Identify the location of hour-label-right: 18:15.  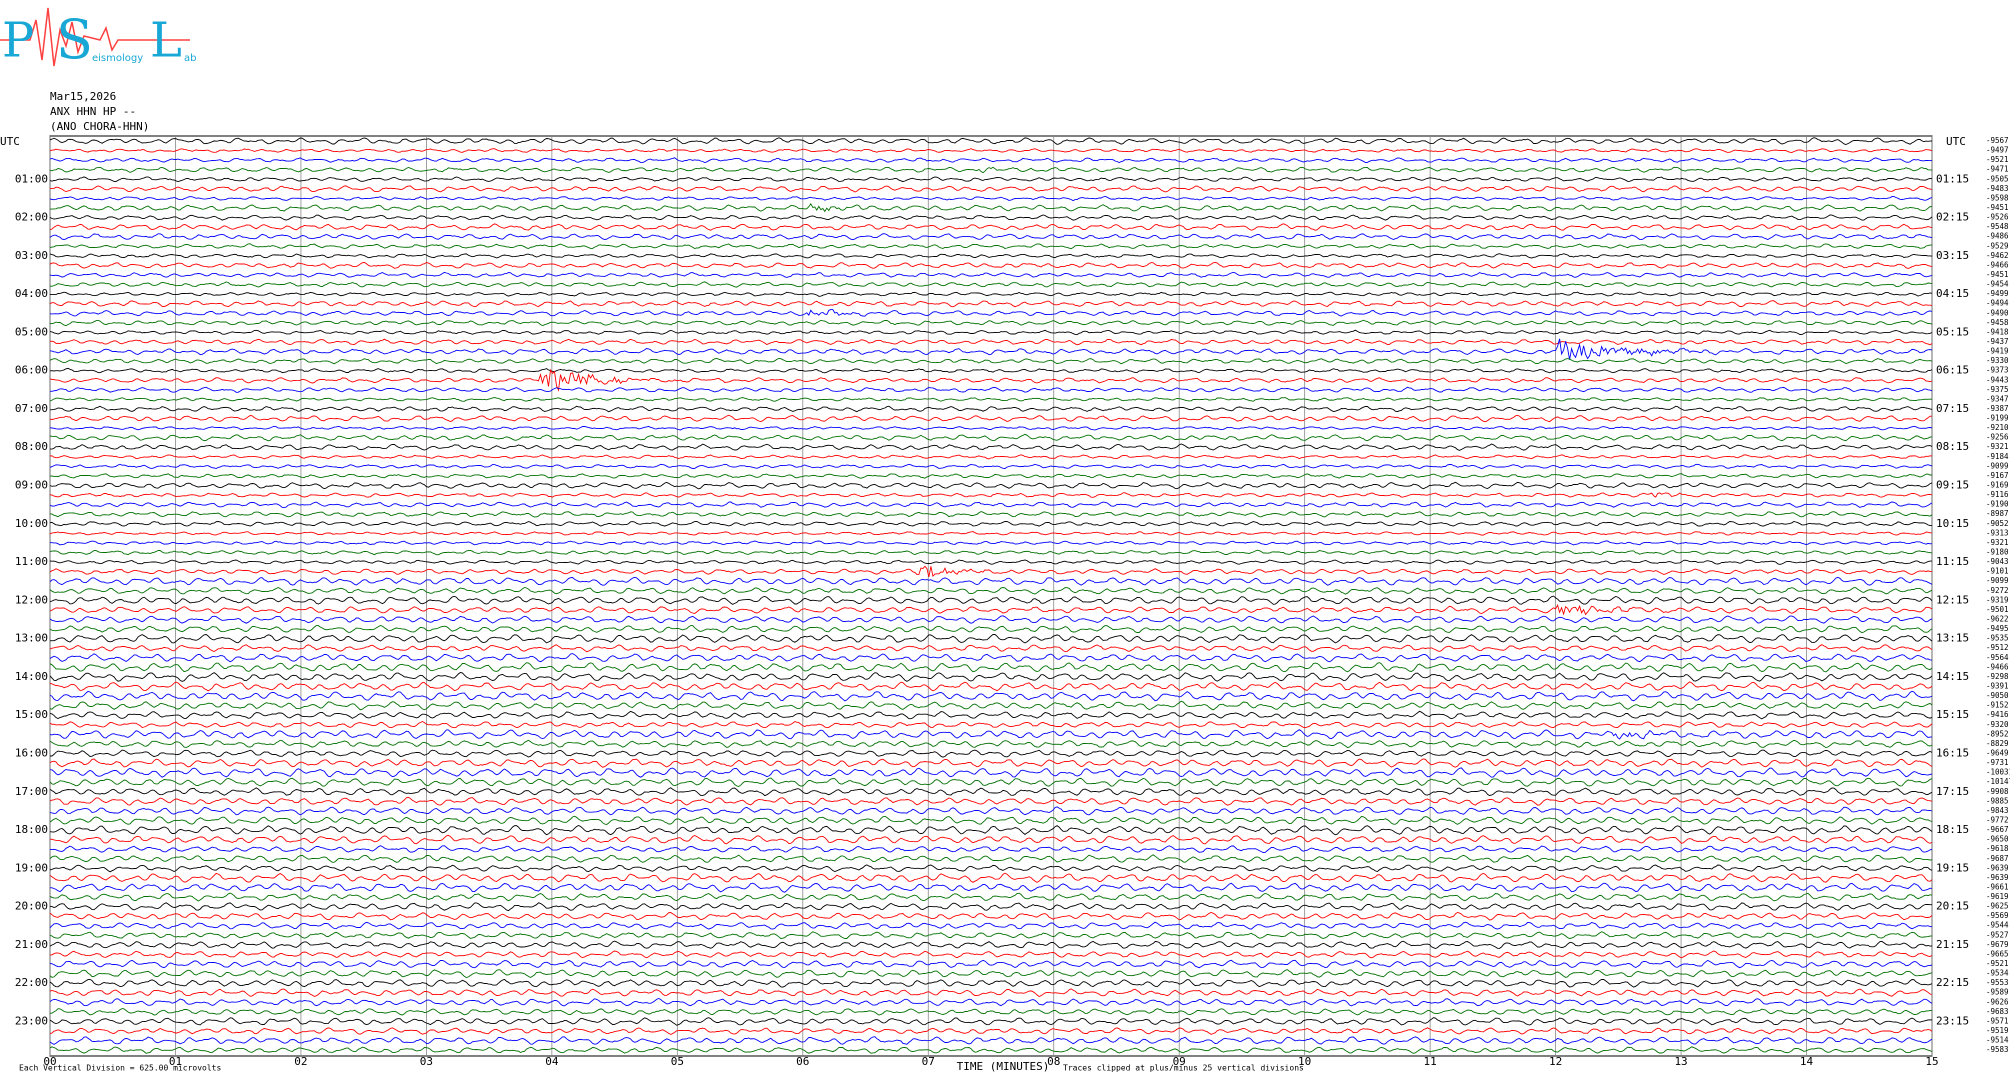
(1952, 829).